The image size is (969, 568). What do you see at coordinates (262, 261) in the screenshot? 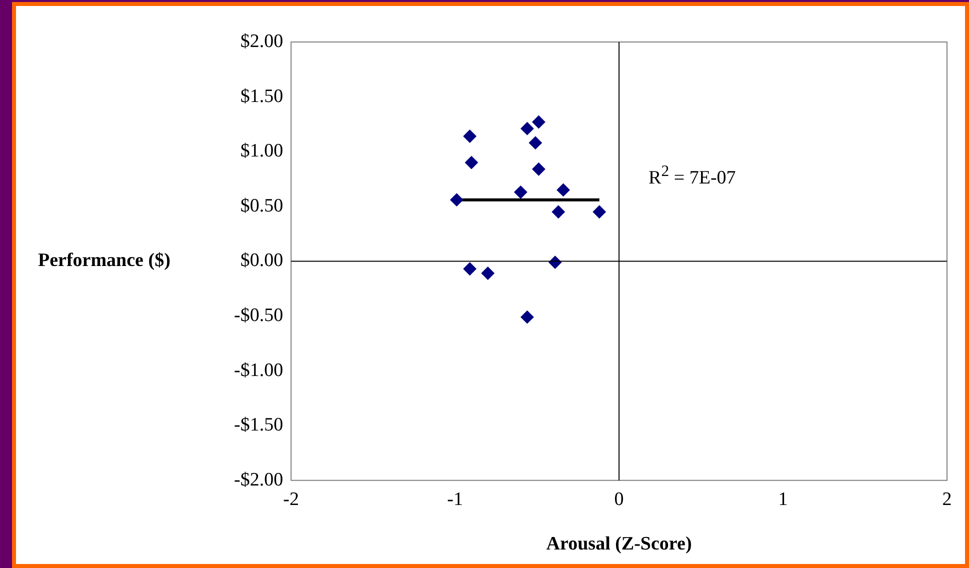
I see `y-tick-label: $0.00` at bounding box center [262, 261].